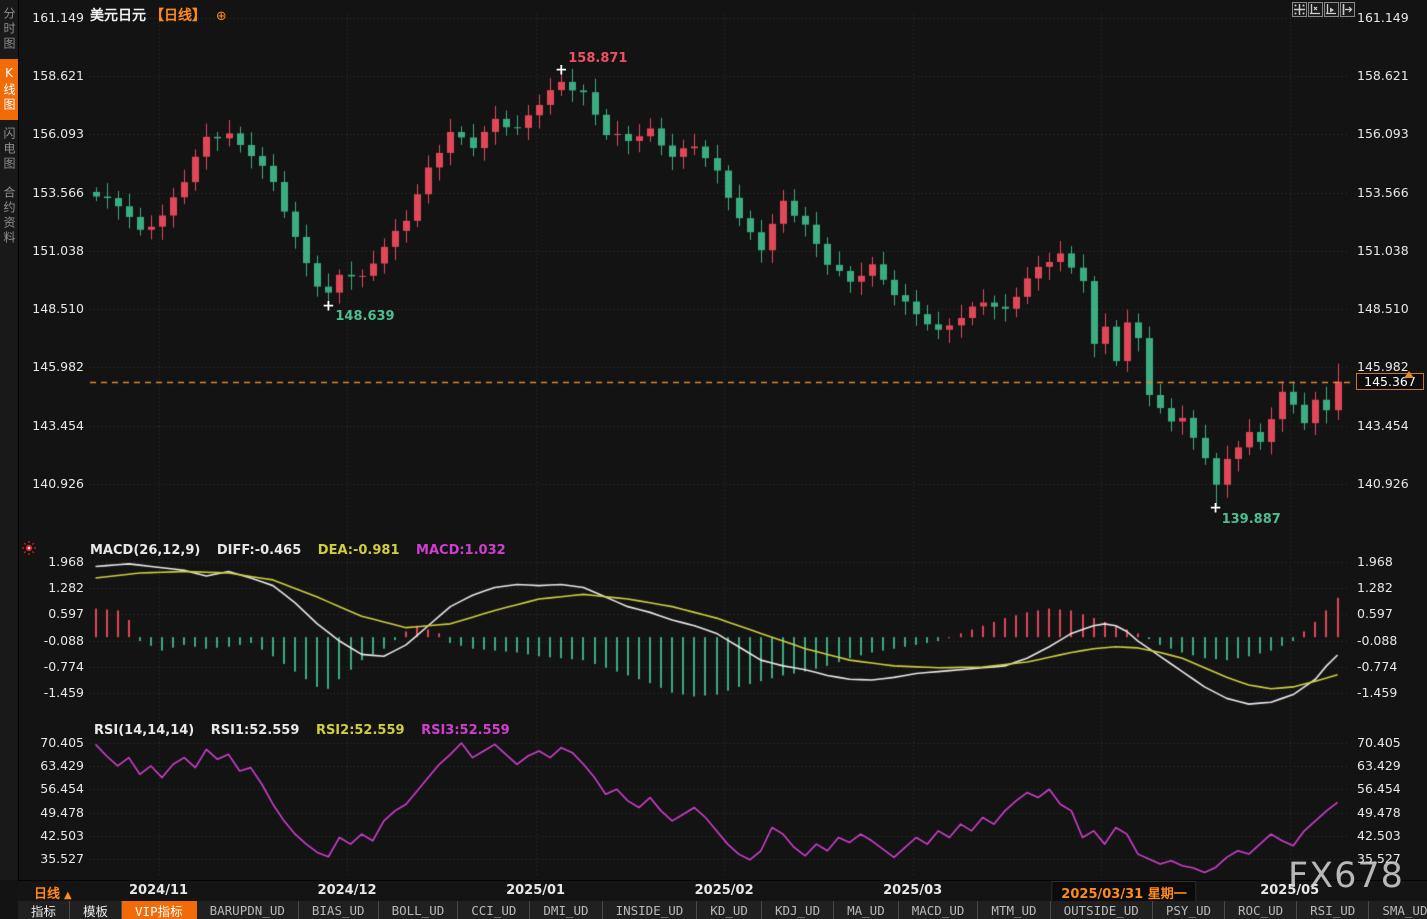 The width and height of the screenshot is (1427, 919). I want to click on y-axis-label-right: 145.982, so click(1383, 367).